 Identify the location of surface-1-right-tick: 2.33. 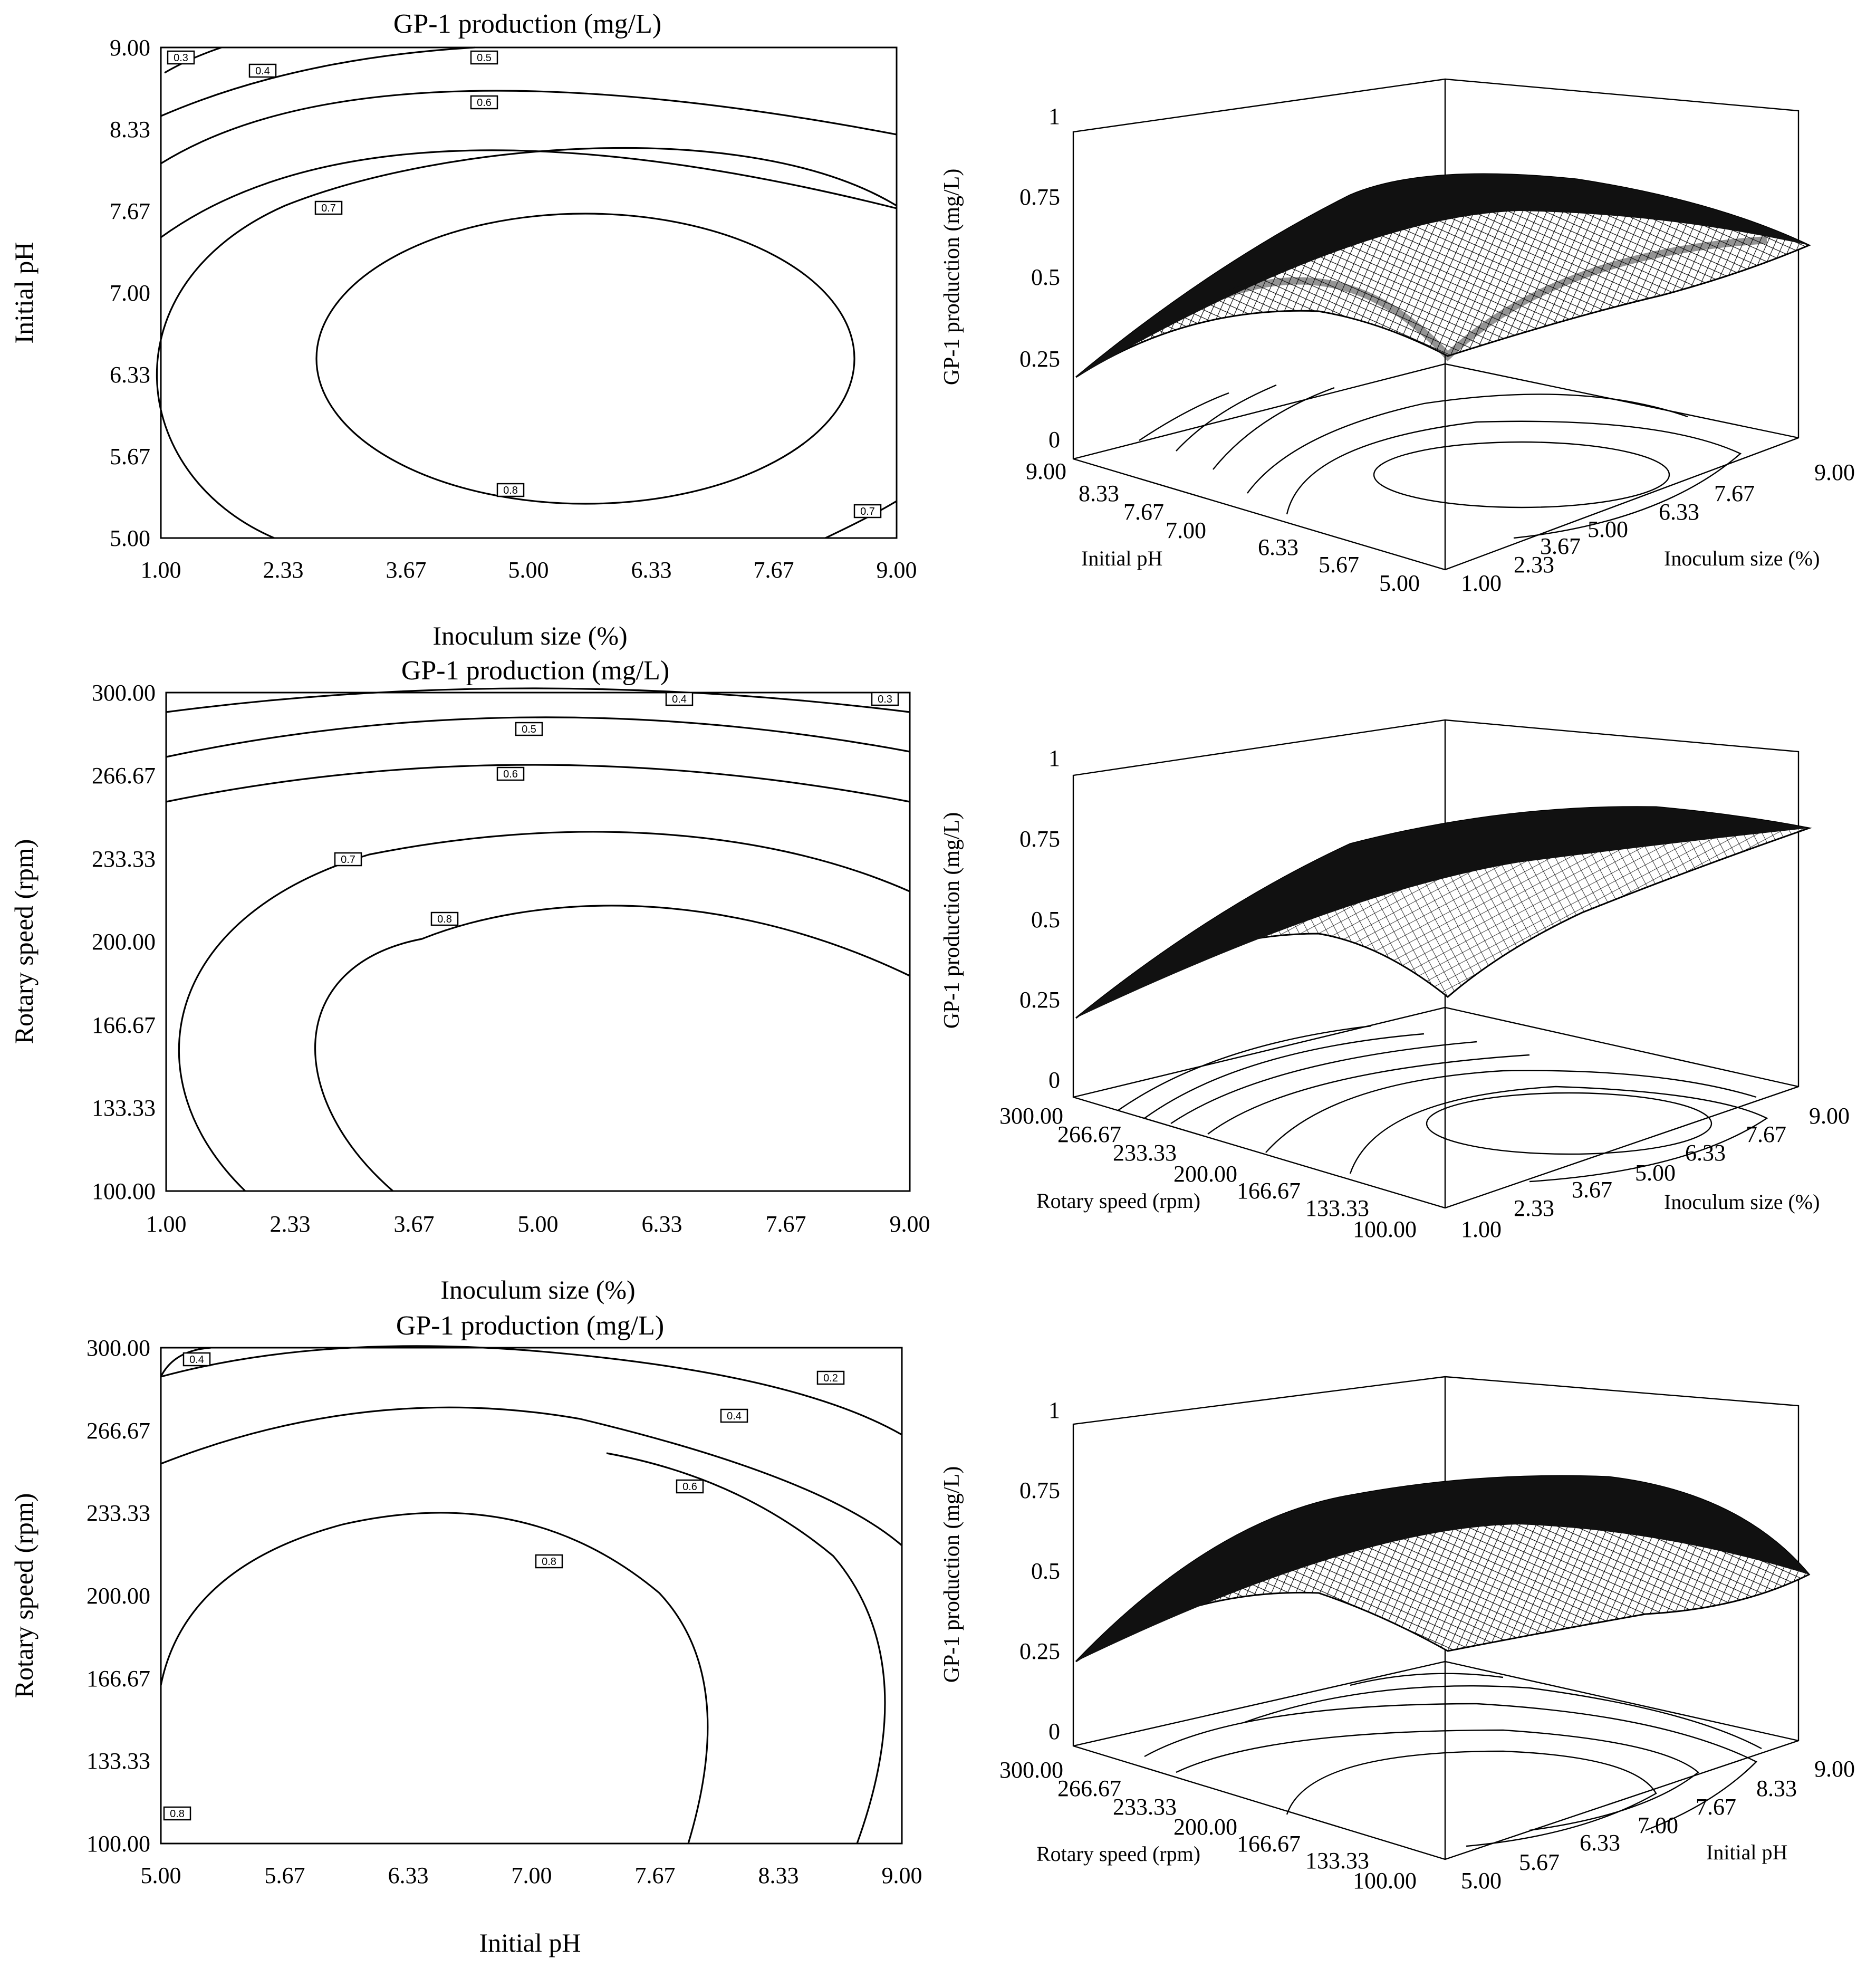
(1534, 565).